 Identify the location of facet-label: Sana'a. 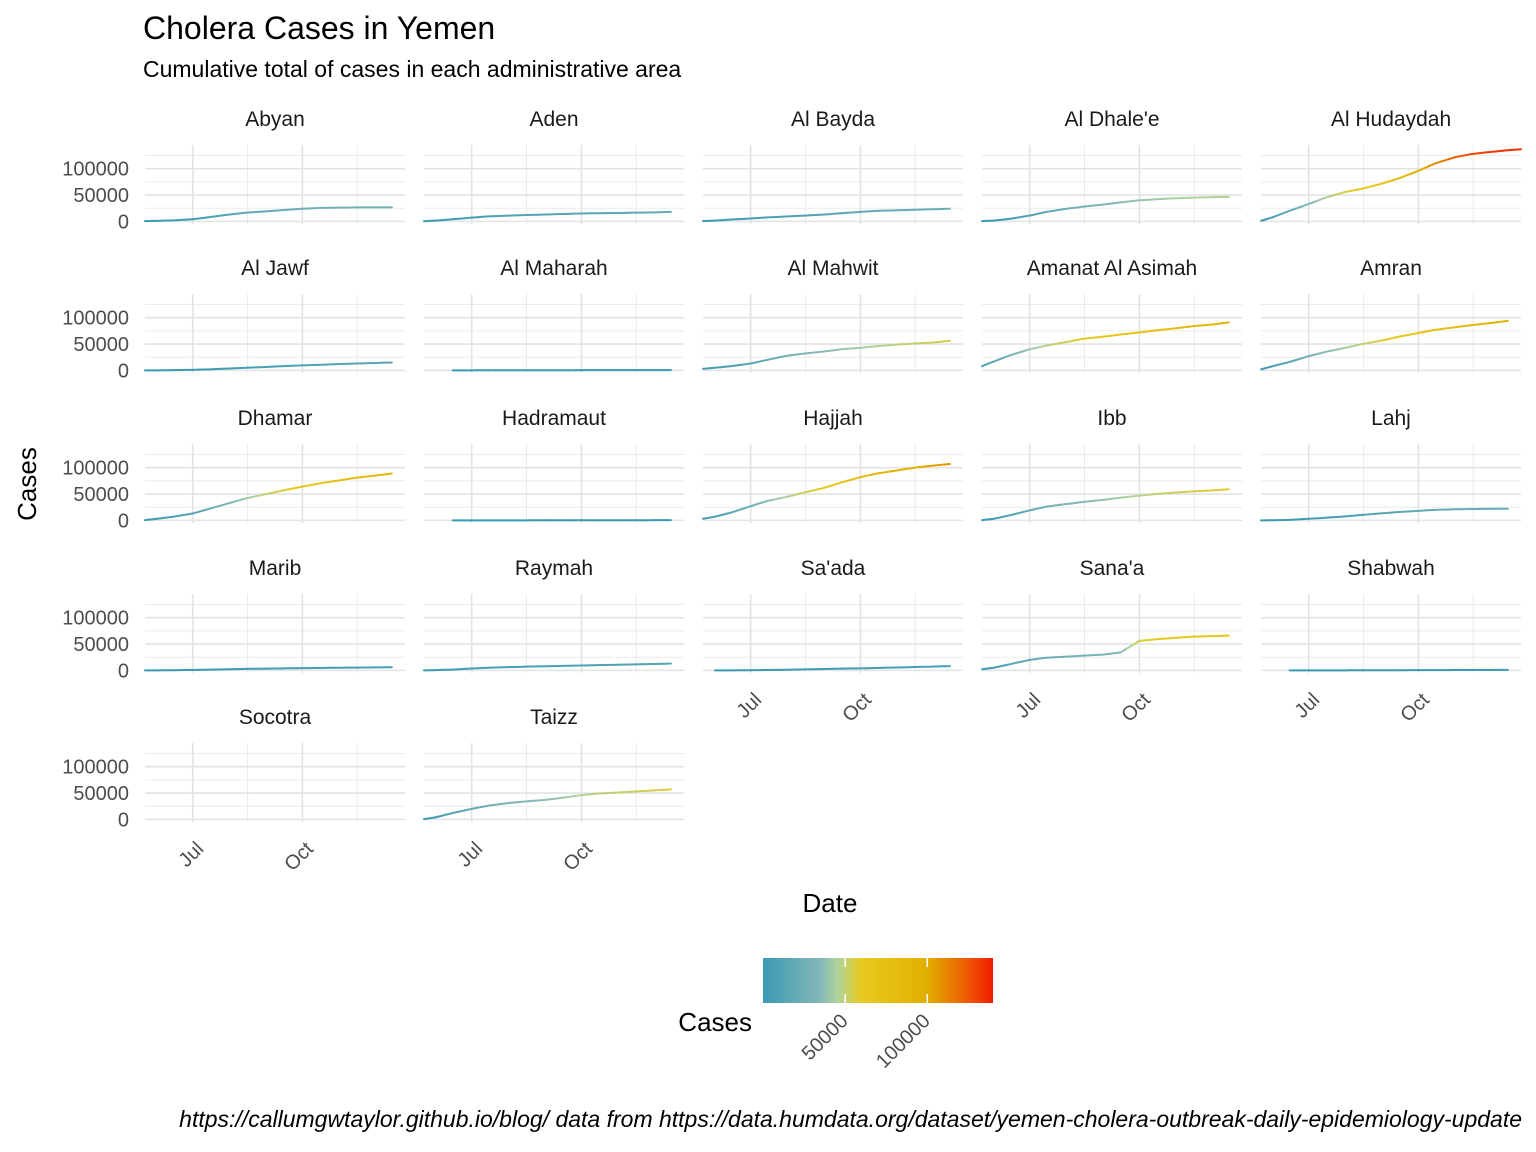
(1112, 568).